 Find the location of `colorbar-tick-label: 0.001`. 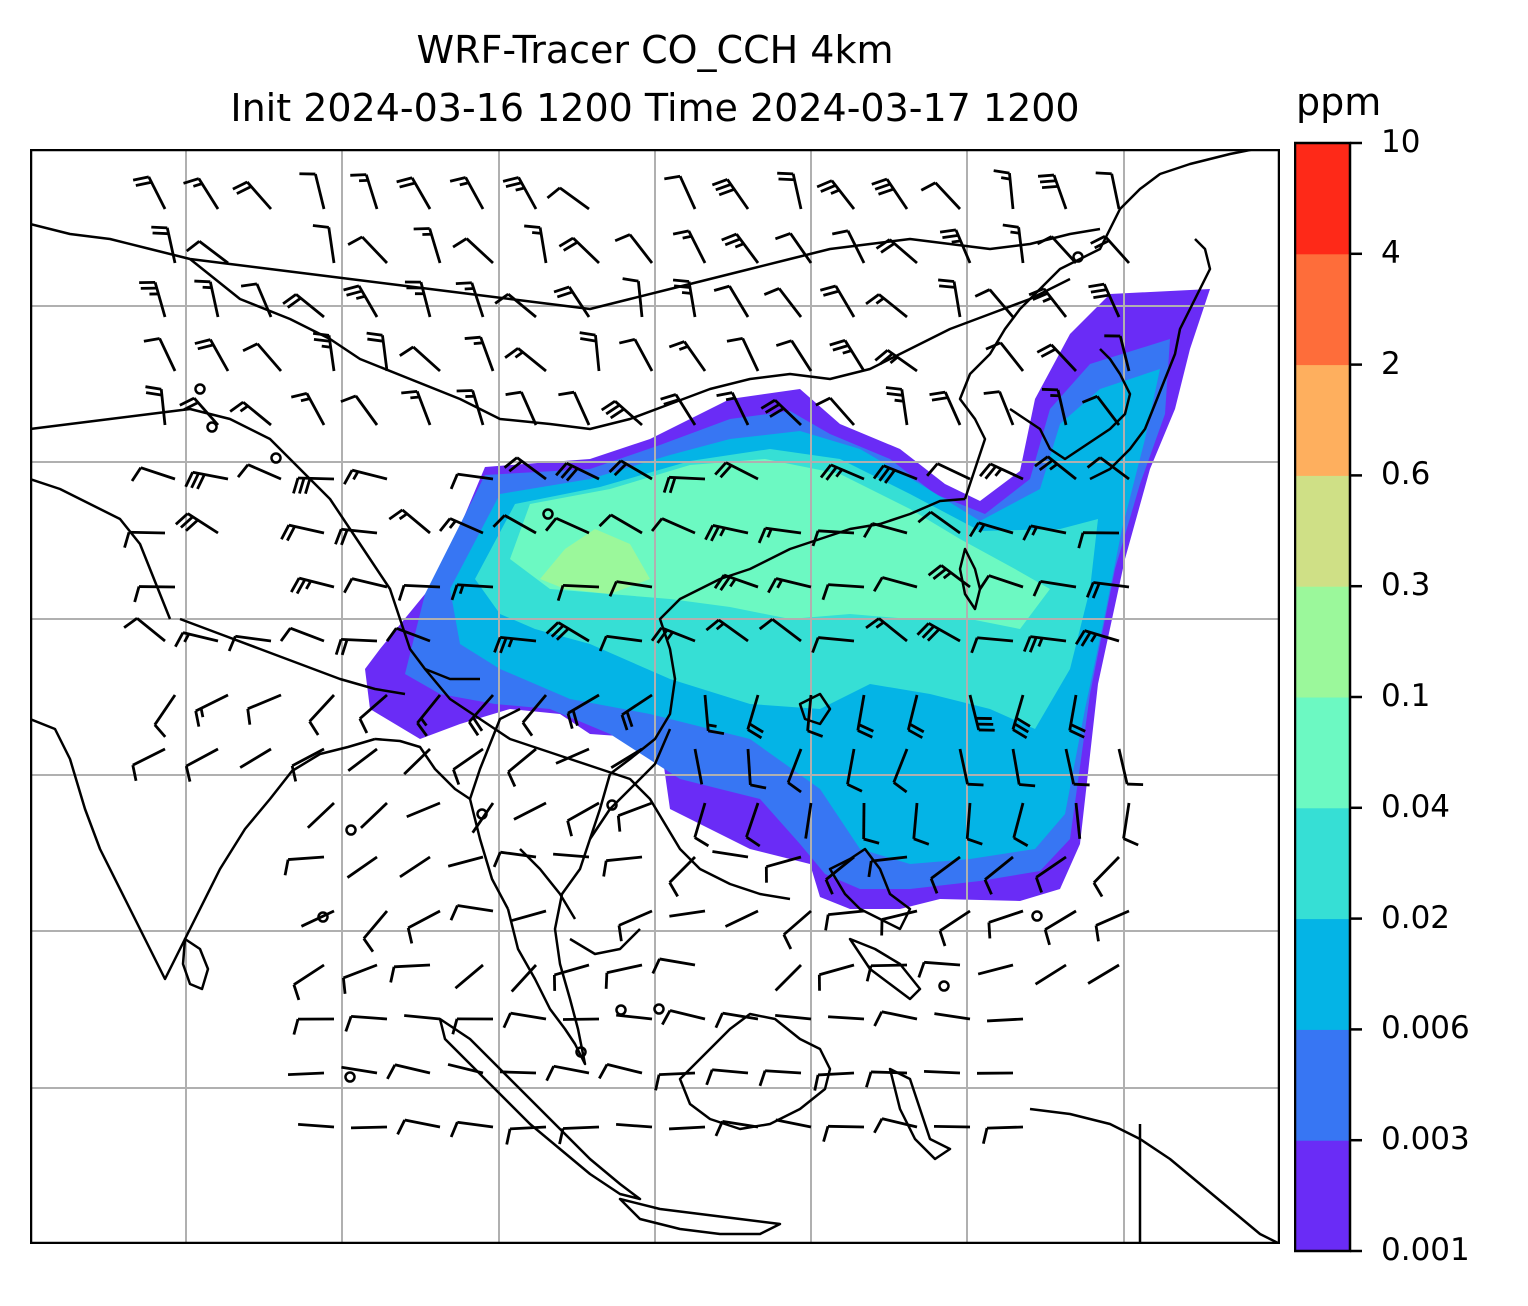

colorbar-tick-label: 0.001 is located at coordinates (1425, 1250).